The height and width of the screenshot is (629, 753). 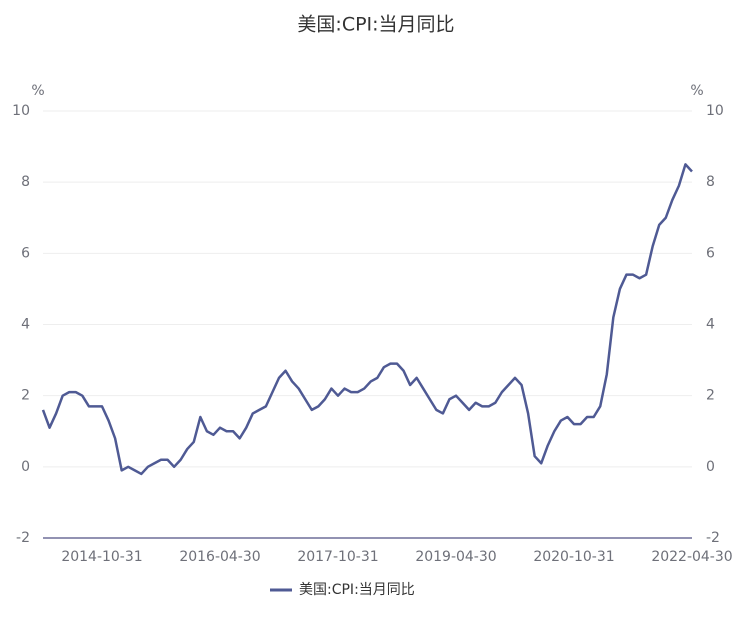 What do you see at coordinates (696, 91) in the screenshot?
I see `y2-unit: %` at bounding box center [696, 91].